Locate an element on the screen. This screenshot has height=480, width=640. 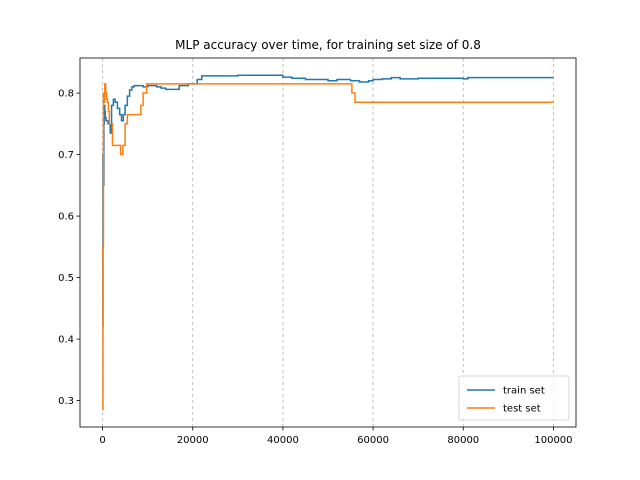
legend-label-0: train set is located at coordinates (524, 391).